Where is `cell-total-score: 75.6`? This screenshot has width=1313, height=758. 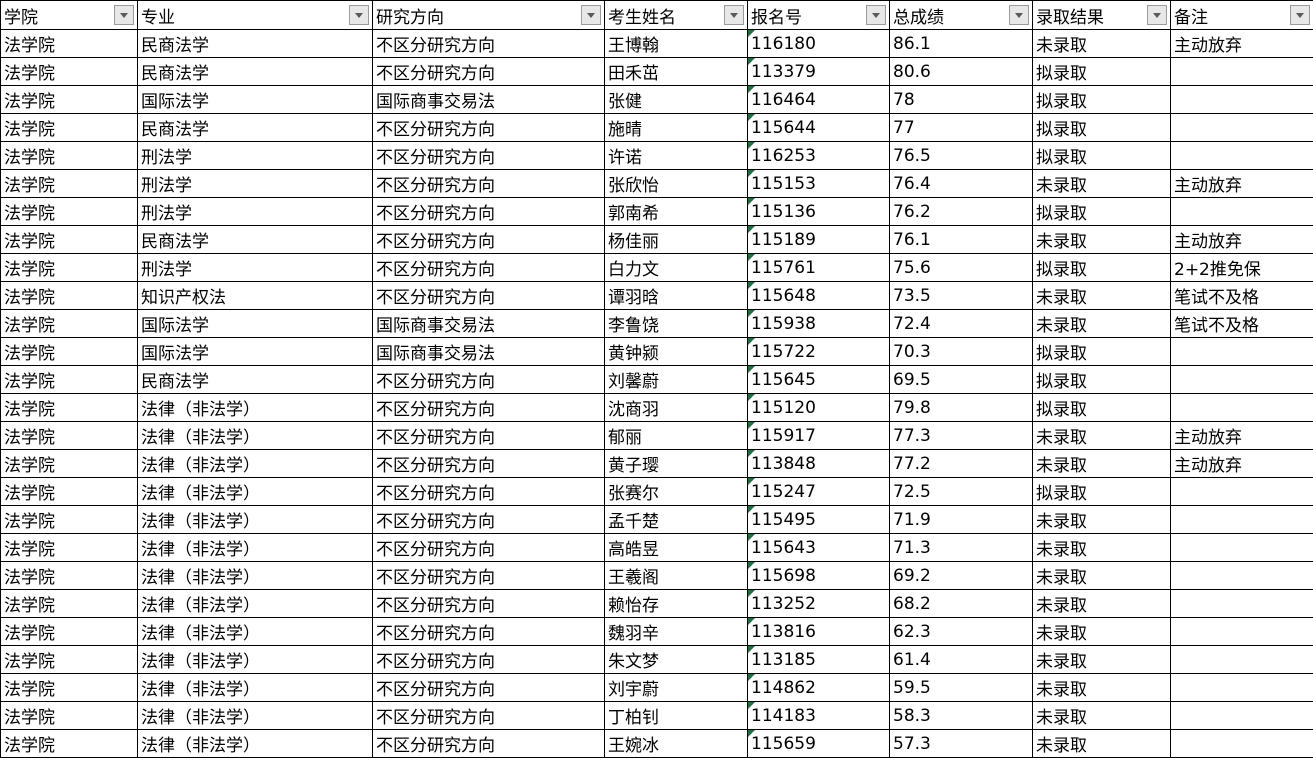
cell-total-score: 75.6 is located at coordinates (961, 268).